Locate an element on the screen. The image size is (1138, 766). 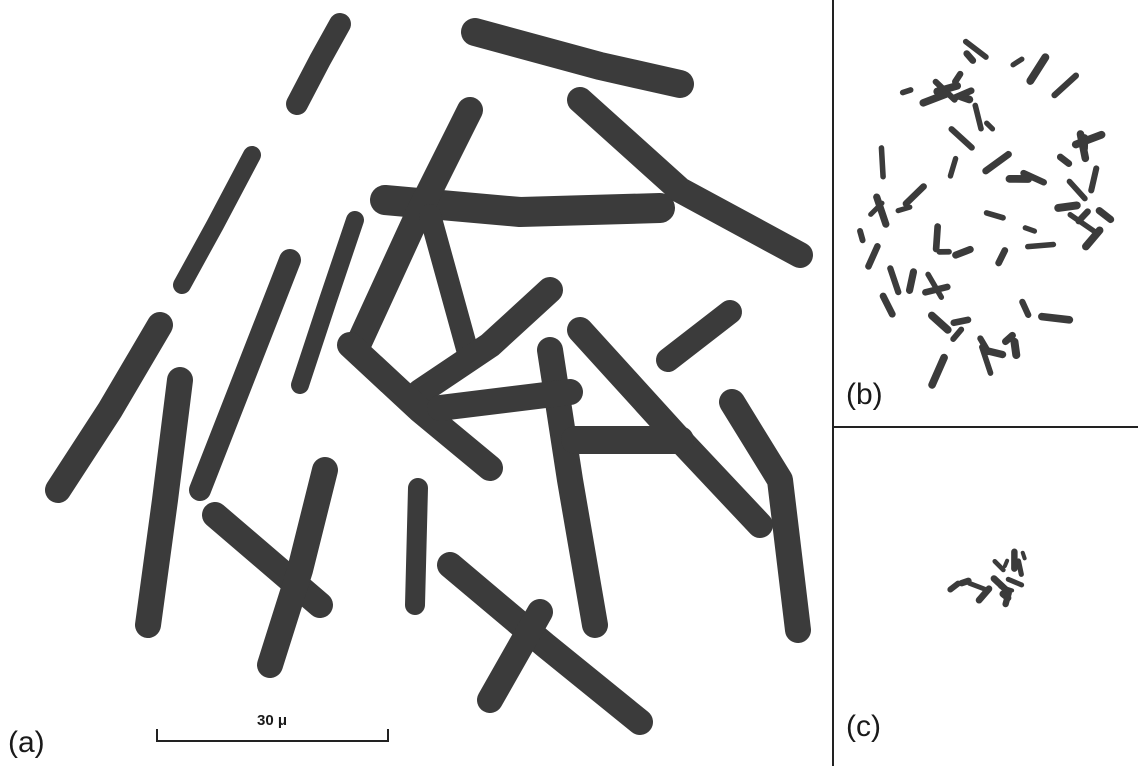
scale-bar: 30 μ is located at coordinates (272, 727).